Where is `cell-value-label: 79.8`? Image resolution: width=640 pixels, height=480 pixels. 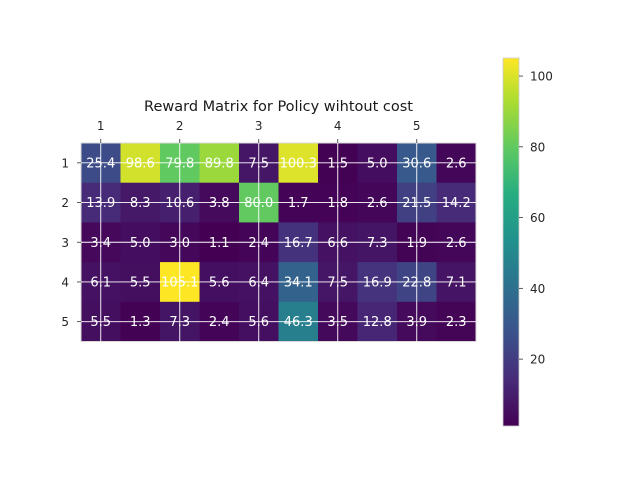
cell-value-label: 79.8 is located at coordinates (179, 163).